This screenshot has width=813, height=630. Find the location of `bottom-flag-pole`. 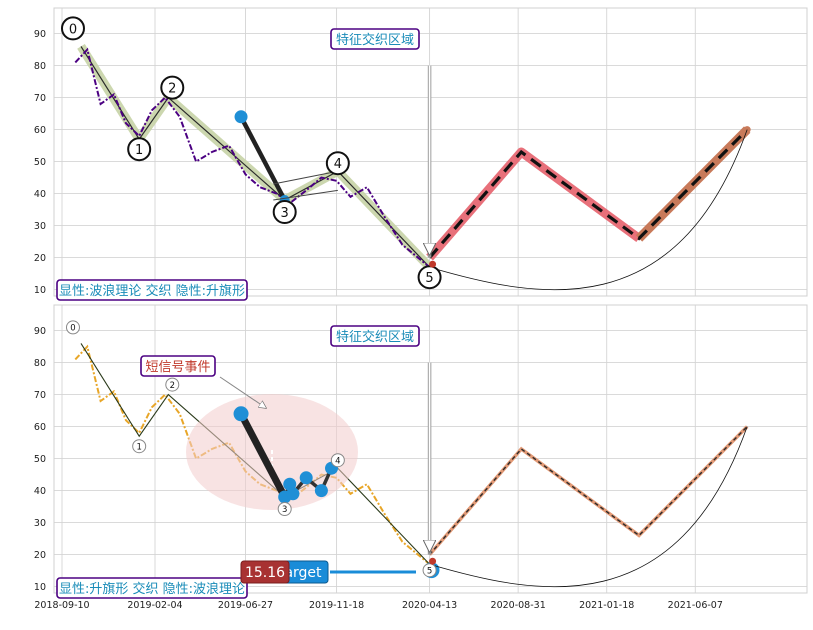

bottom-flag-pole is located at coordinates (262, 455).